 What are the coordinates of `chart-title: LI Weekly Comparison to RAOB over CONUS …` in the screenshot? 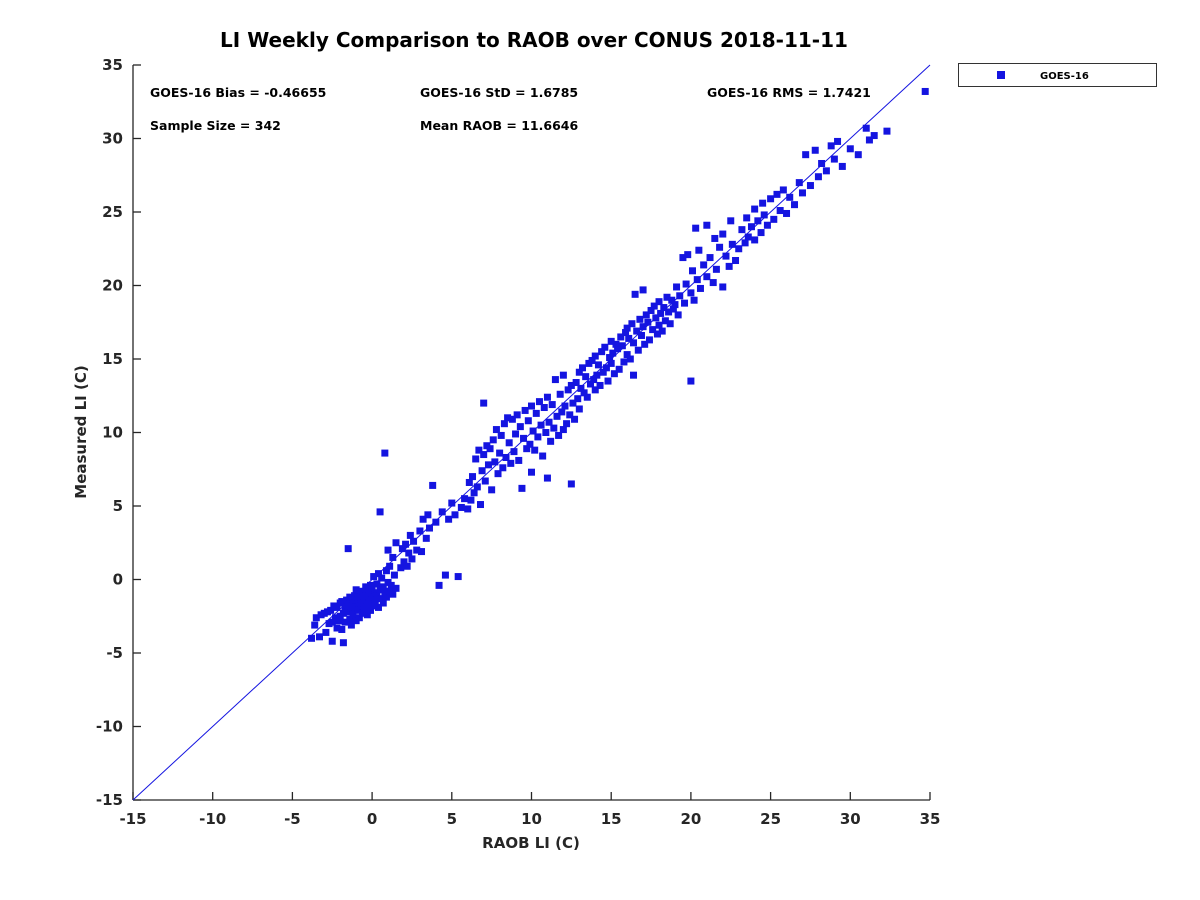 It's located at (534, 40).